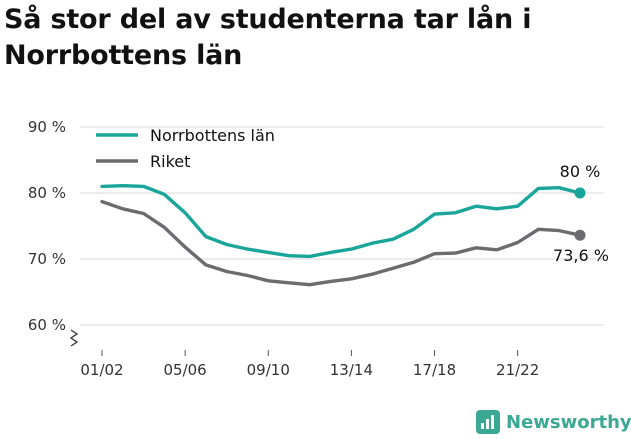  Describe the element at coordinates (341, 221) in the screenshot. I see `series-line-norrbottens-län` at that location.